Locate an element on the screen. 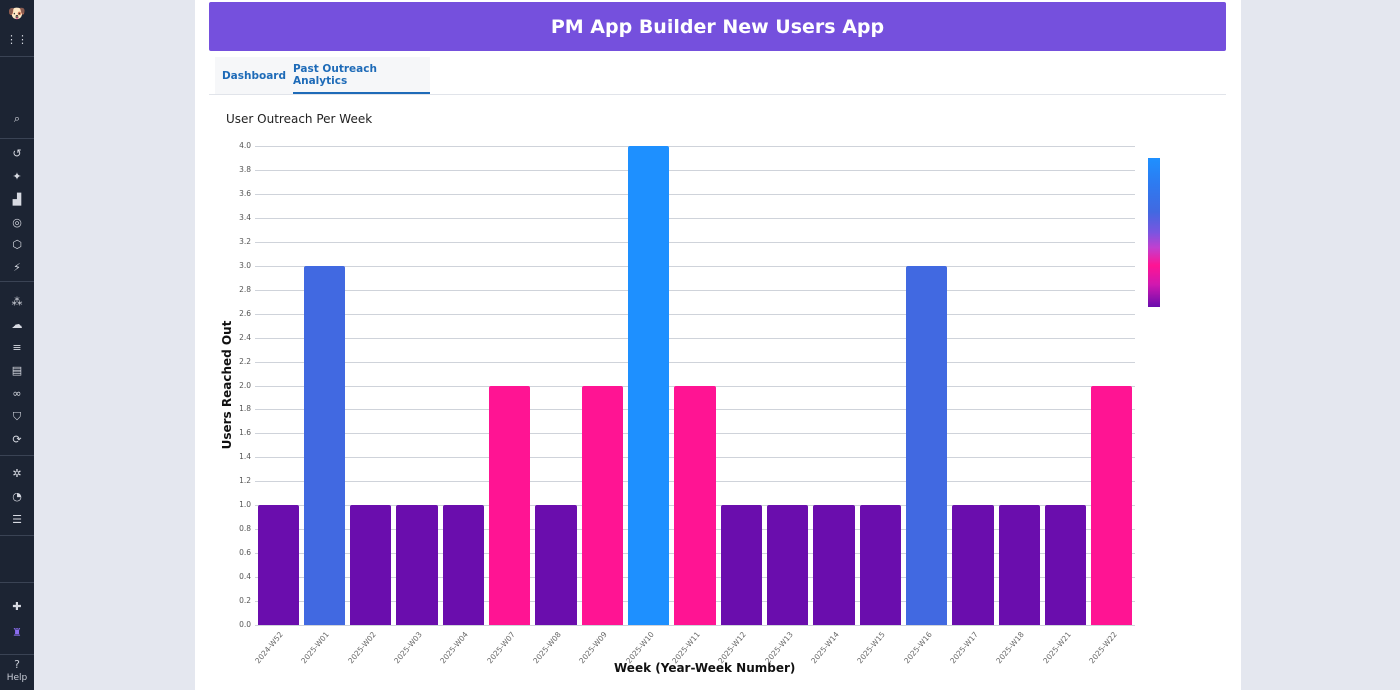  cloud-icon: ☁ is located at coordinates (17, 324).